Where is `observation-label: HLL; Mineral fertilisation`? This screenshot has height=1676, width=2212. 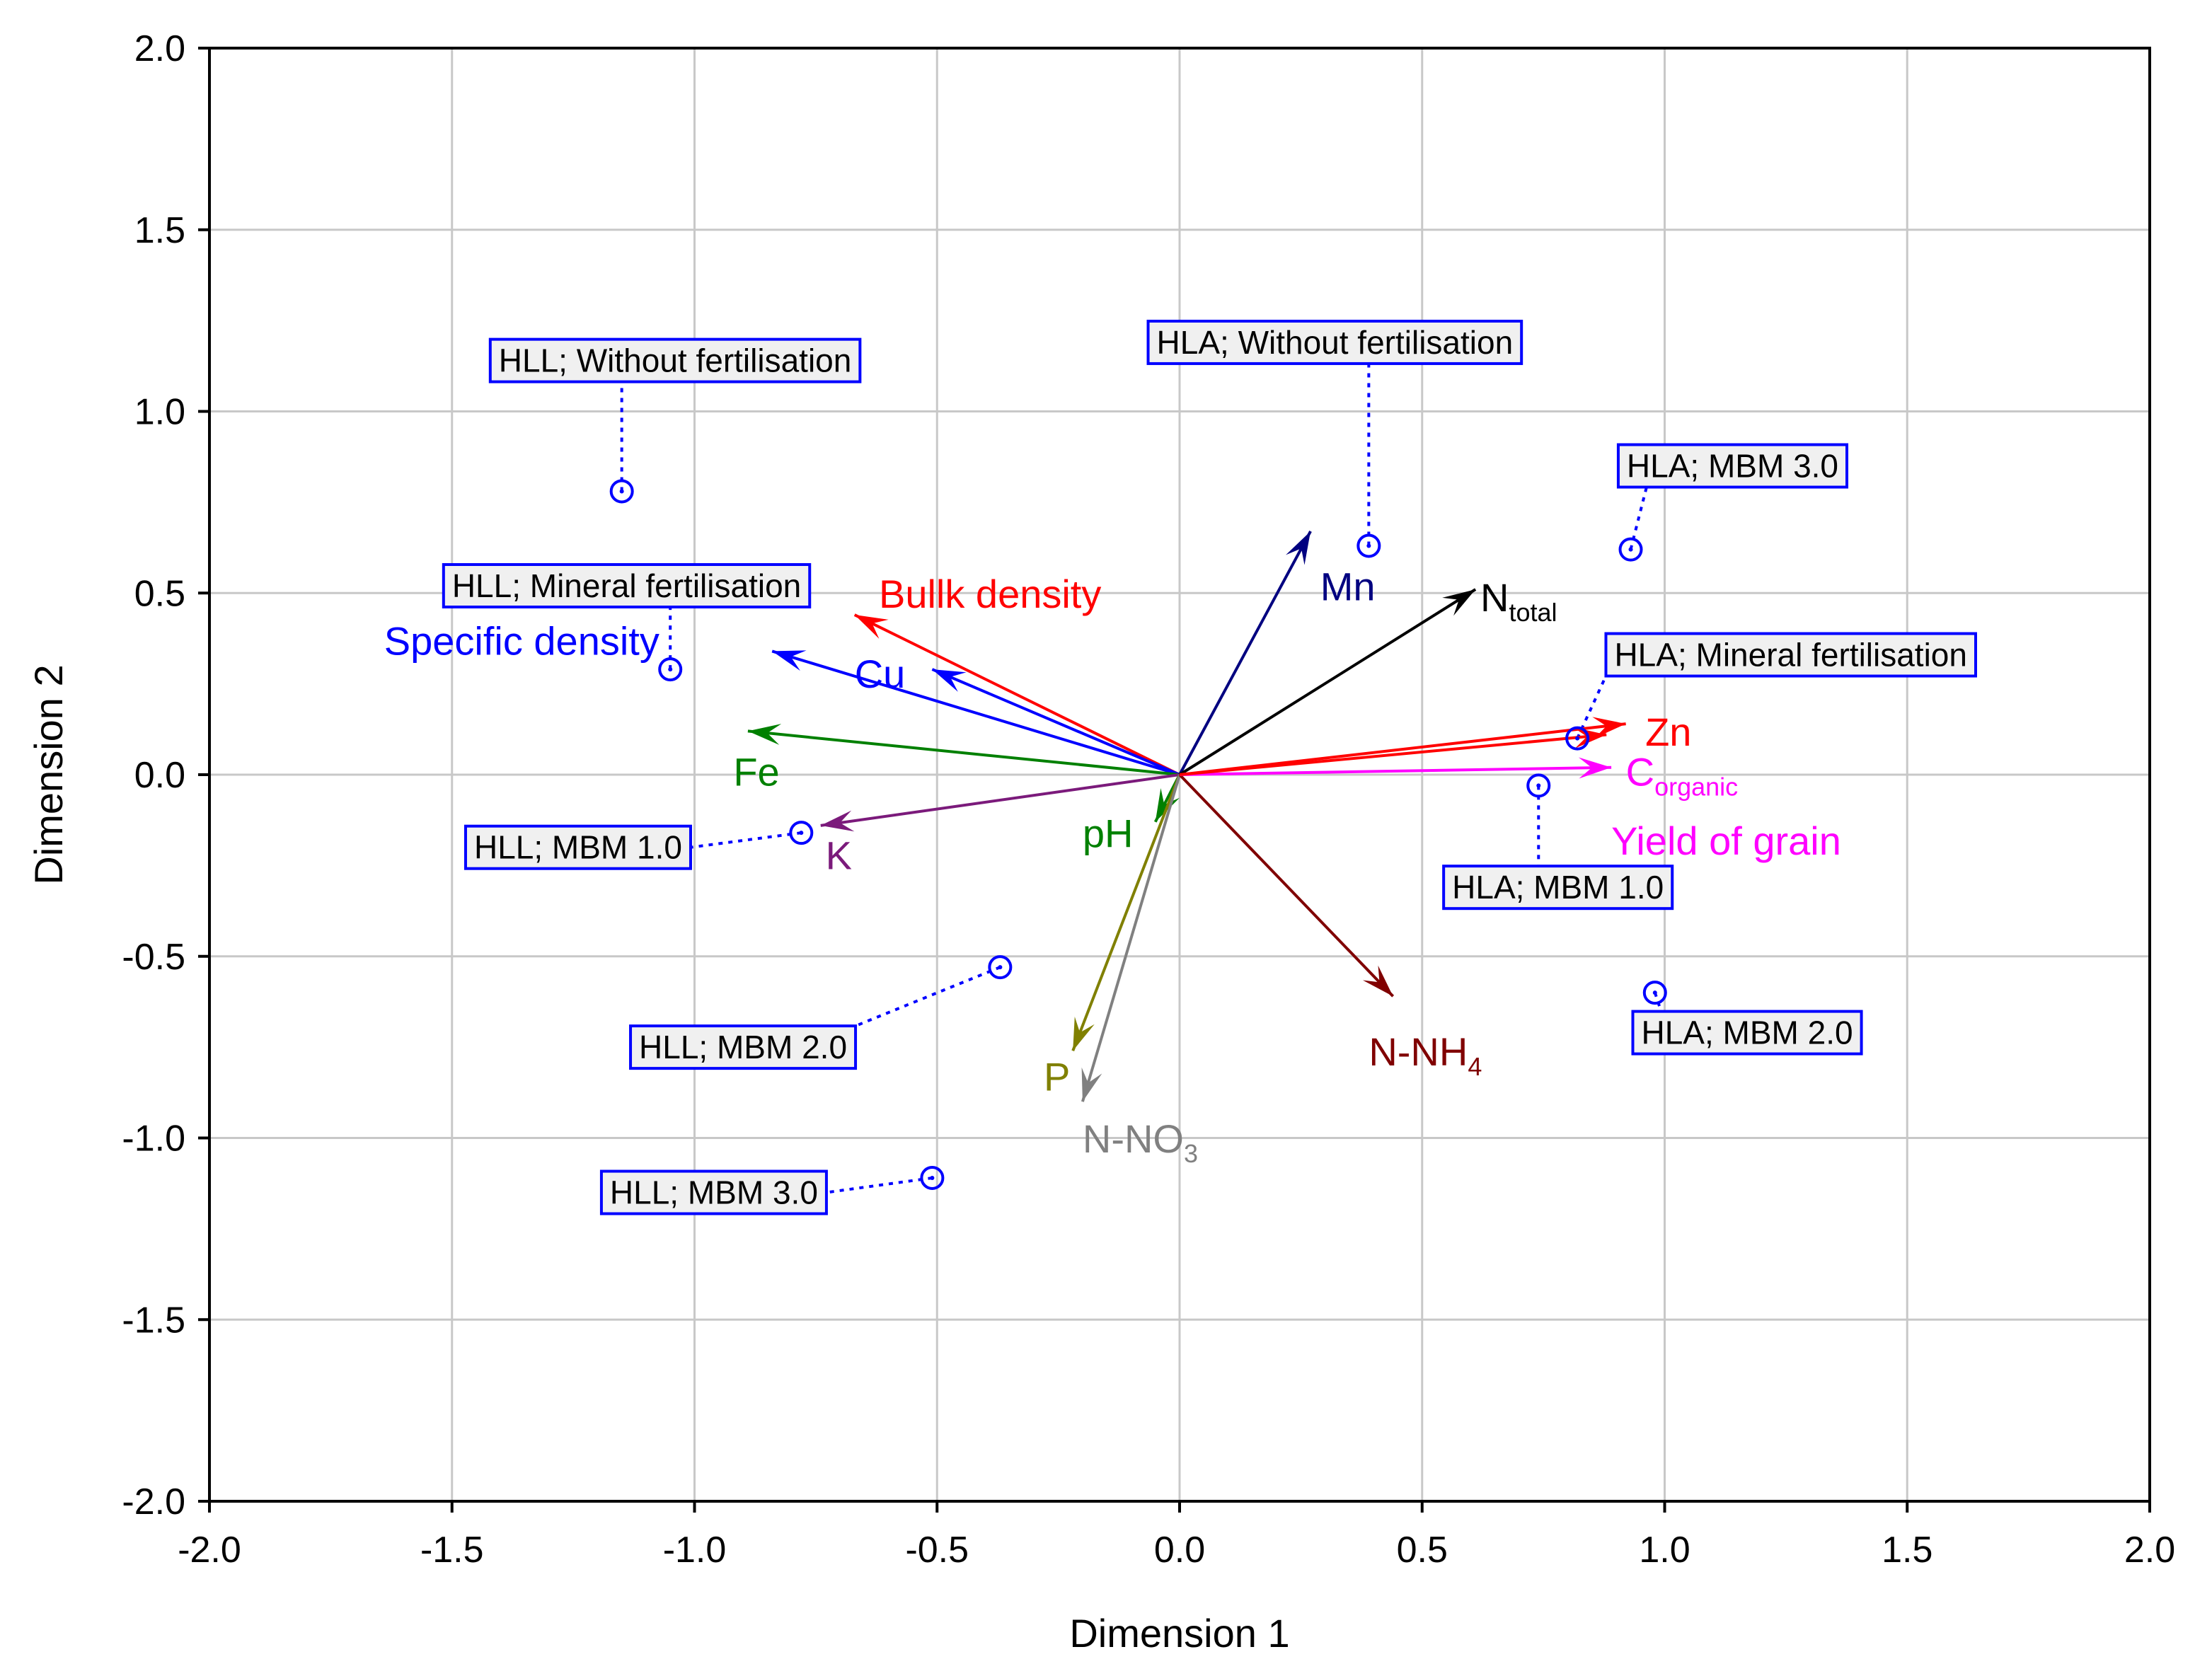 observation-label: HLL; Mineral fertilisation is located at coordinates (626, 585).